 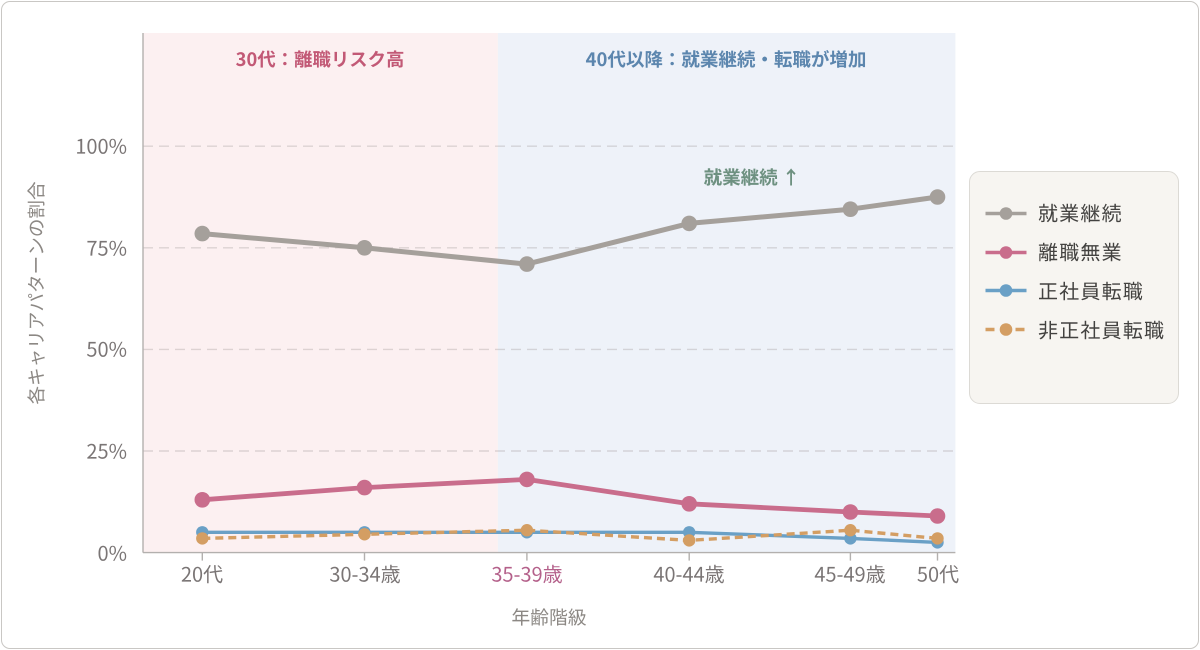 I want to click on series-line-離職無業, so click(x=570, y=497).